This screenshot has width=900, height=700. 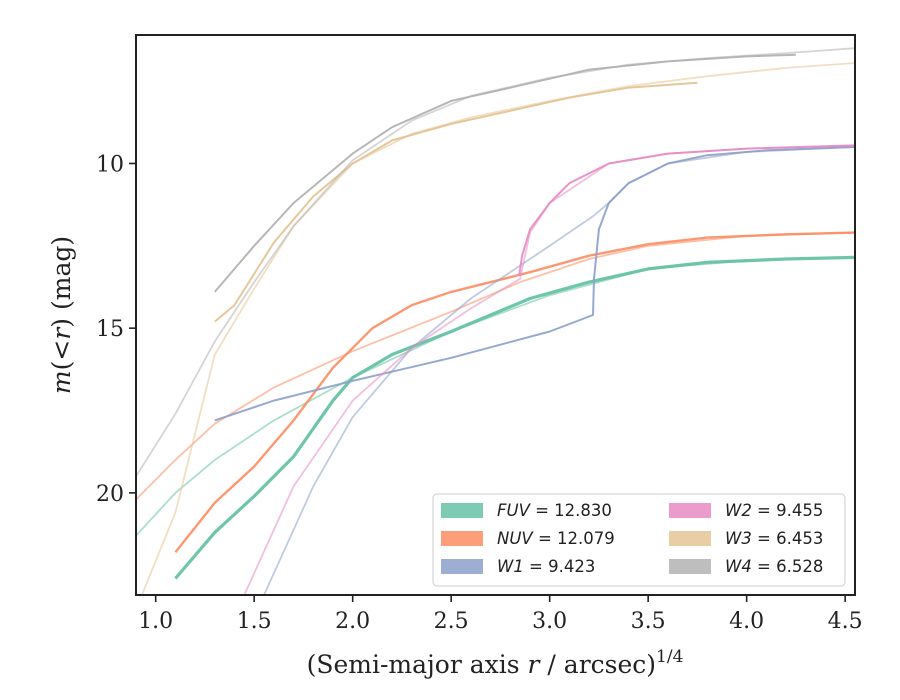 What do you see at coordinates (546, 566) in the screenshot?
I see `legend-label-w1: W1 = 9.423` at bounding box center [546, 566].